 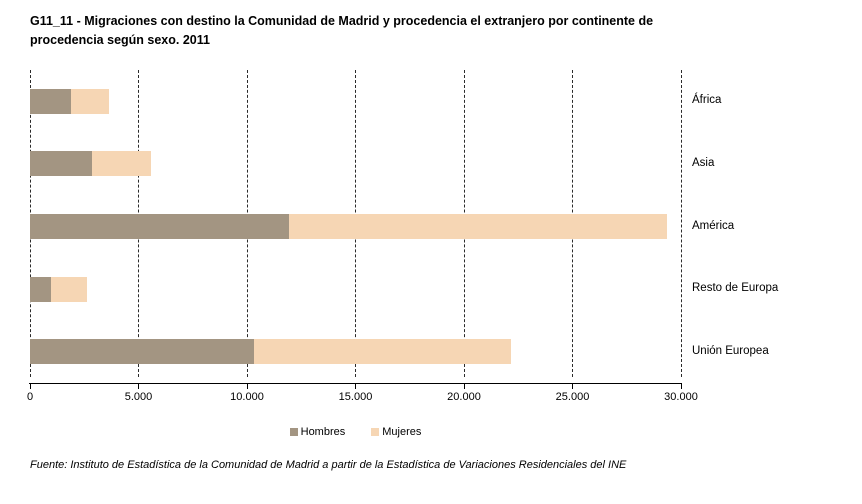 What do you see at coordinates (730, 350) in the screenshot?
I see `category-label: Unión Europea` at bounding box center [730, 350].